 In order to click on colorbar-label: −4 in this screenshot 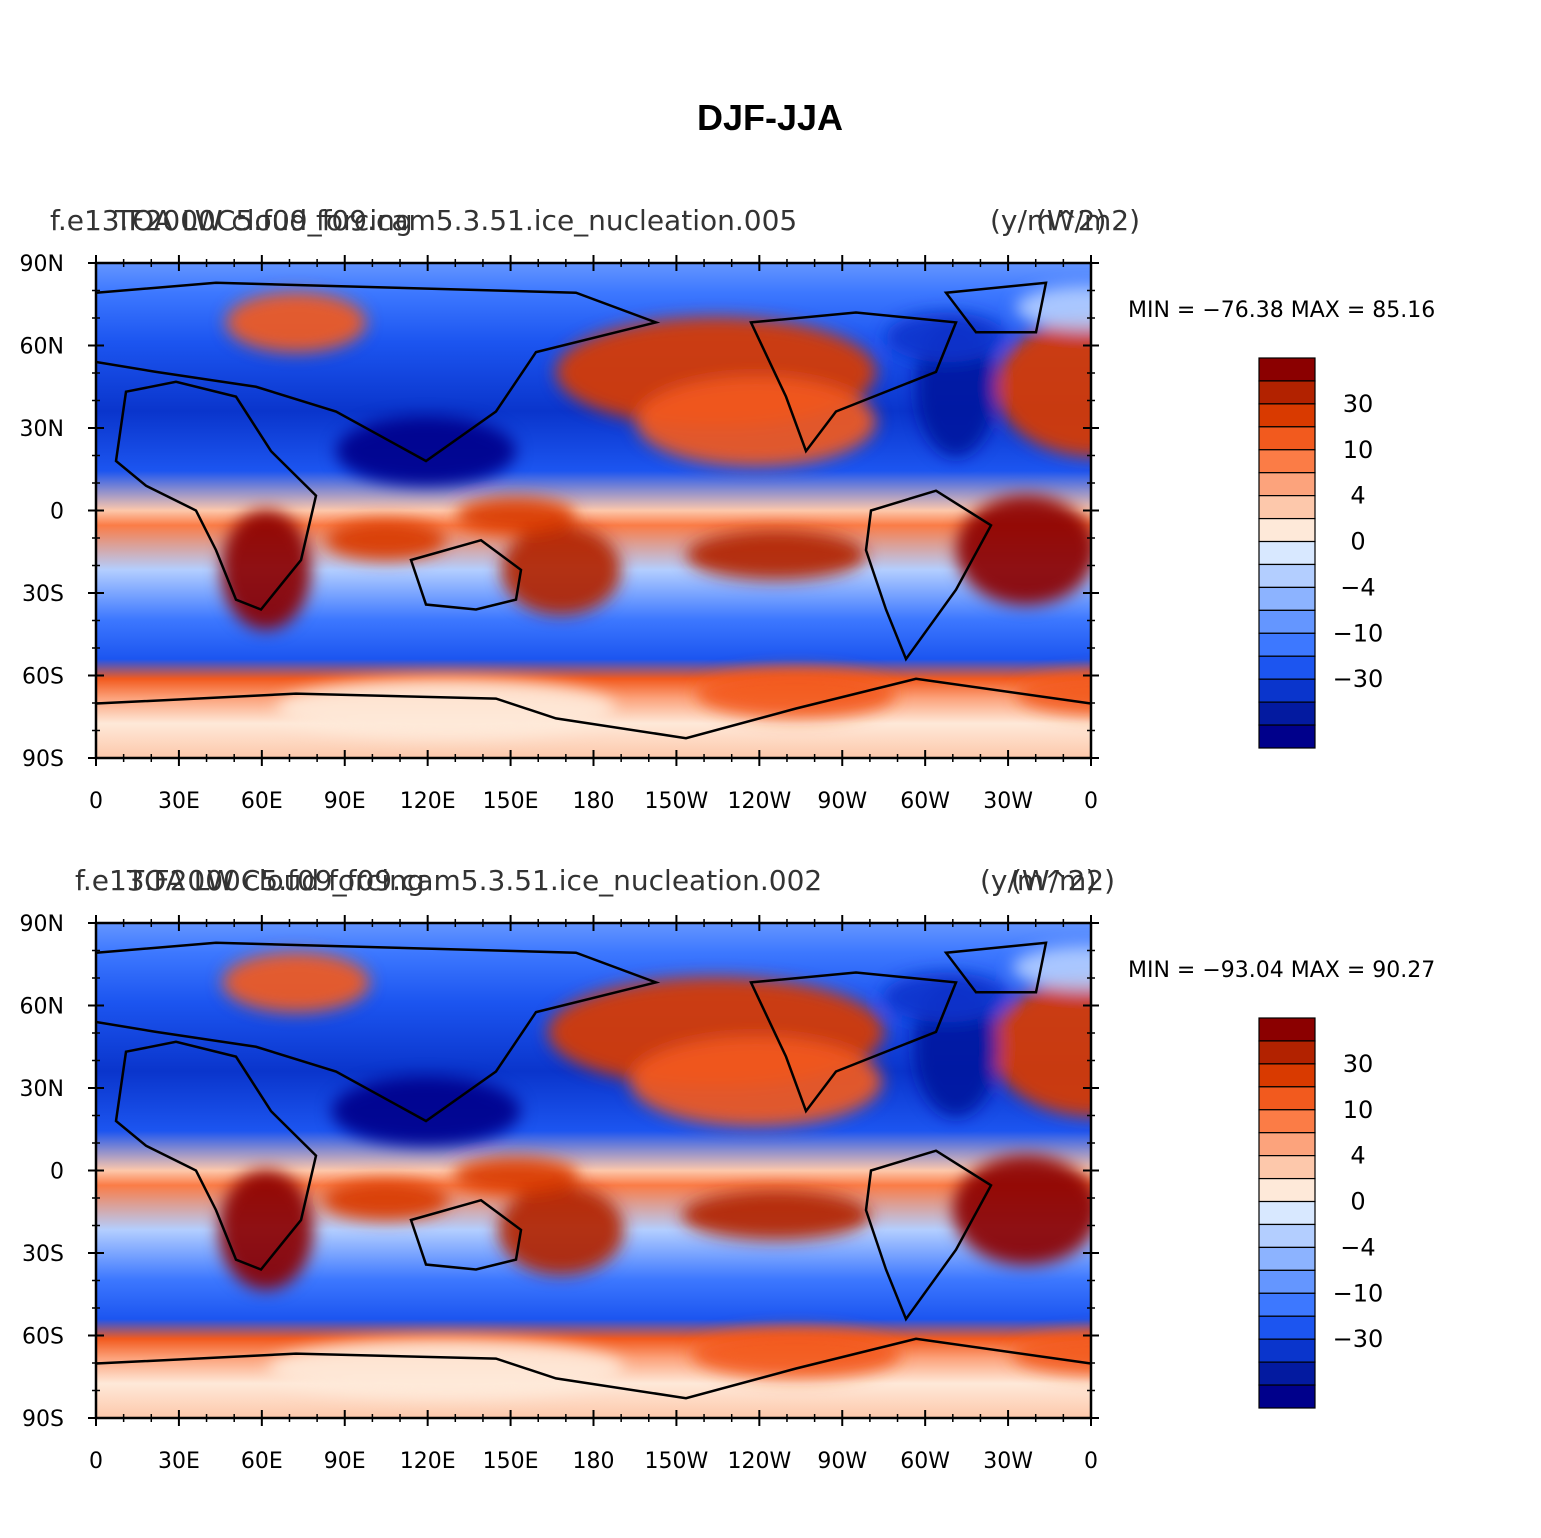, I will do `click(1357, 1247)`.